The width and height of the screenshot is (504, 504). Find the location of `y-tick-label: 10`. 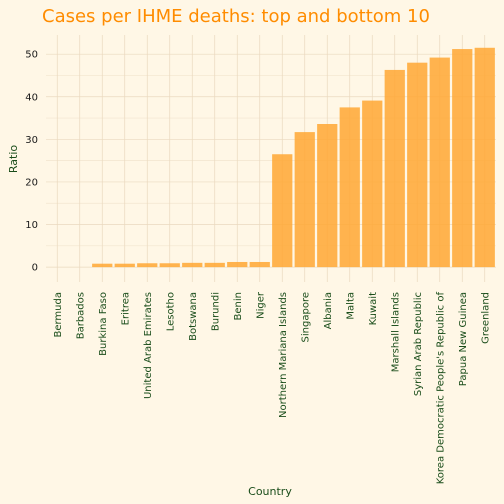

y-tick-label: 10 is located at coordinates (31, 225).